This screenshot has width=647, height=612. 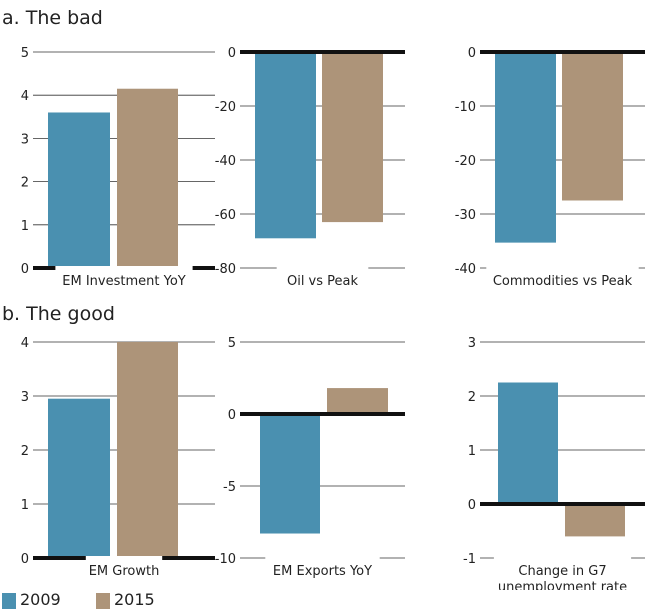 I want to click on y-tick-label: -1, so click(x=469, y=559).